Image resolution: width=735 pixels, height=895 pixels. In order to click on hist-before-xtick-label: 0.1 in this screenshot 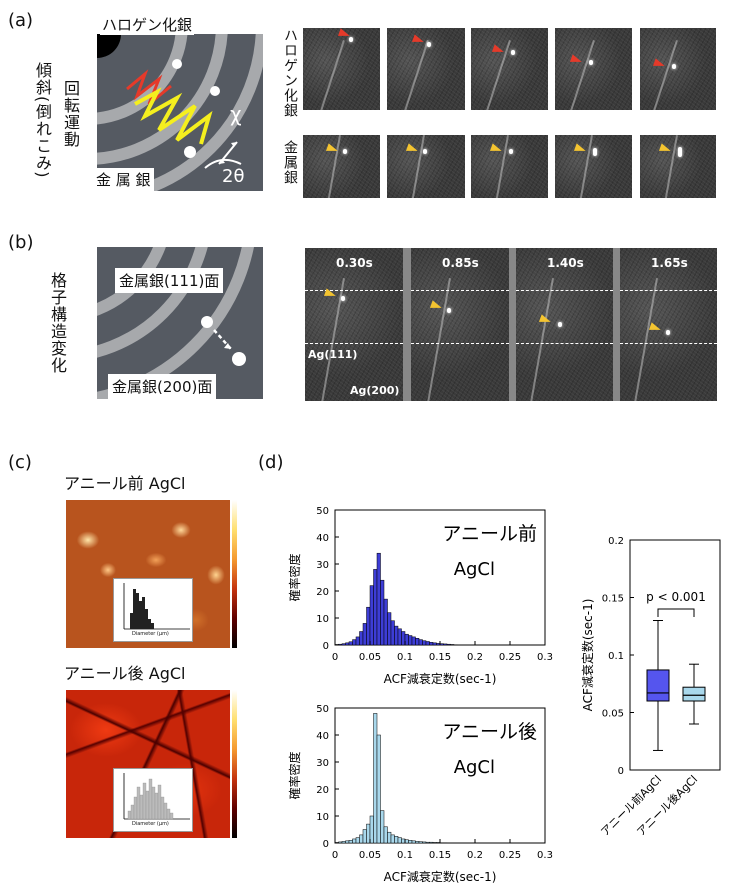, I will do `click(405, 657)`.